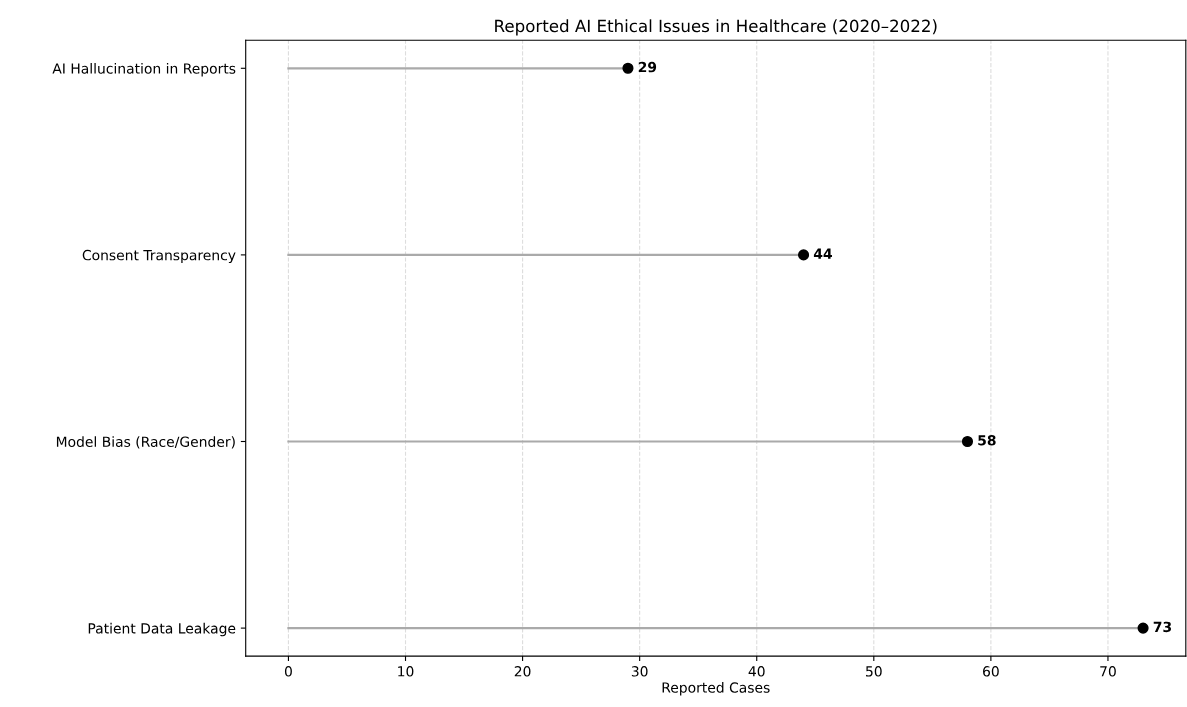  What do you see at coordinates (639, 671) in the screenshot?
I see `x-tick-label: 30` at bounding box center [639, 671].